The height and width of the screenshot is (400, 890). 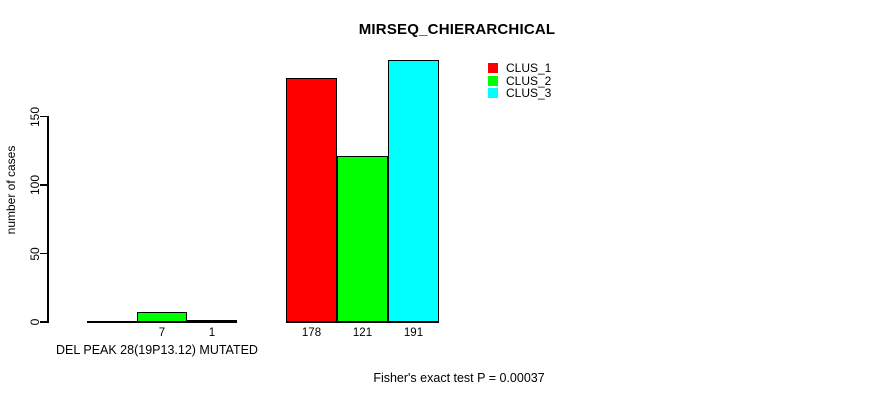 I want to click on legend-row: CLUS_1, so click(x=520, y=68).